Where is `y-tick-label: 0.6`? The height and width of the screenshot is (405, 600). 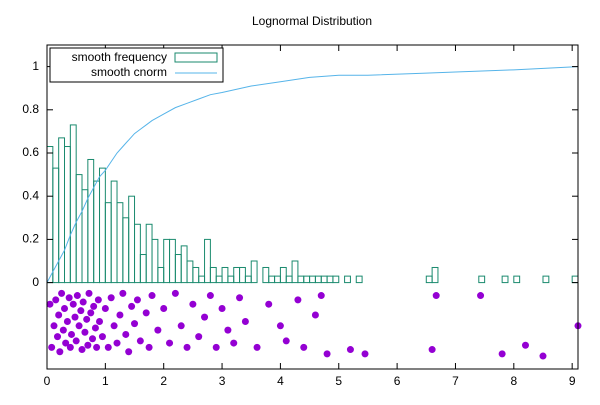
y-tick-label: 0.6 is located at coordinates (30, 152).